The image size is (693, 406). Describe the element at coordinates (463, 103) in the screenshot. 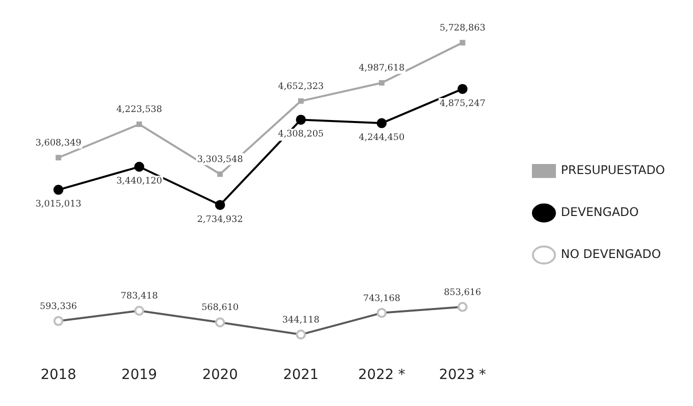

I see `data-label: 4,875,247` at that location.